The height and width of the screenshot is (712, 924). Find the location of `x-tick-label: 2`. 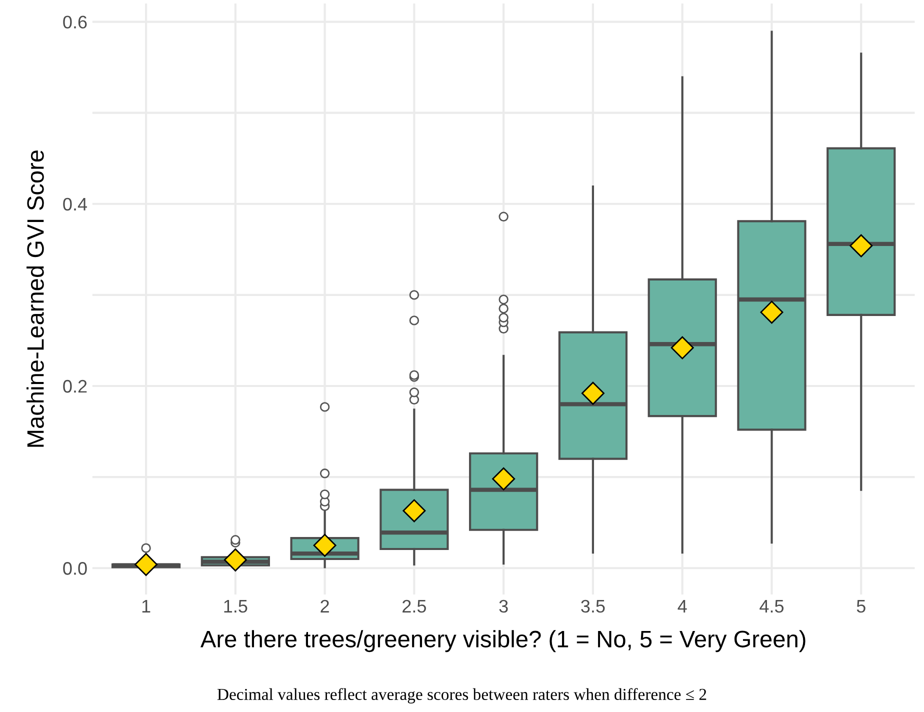

x-tick-label: 2 is located at coordinates (324, 606).